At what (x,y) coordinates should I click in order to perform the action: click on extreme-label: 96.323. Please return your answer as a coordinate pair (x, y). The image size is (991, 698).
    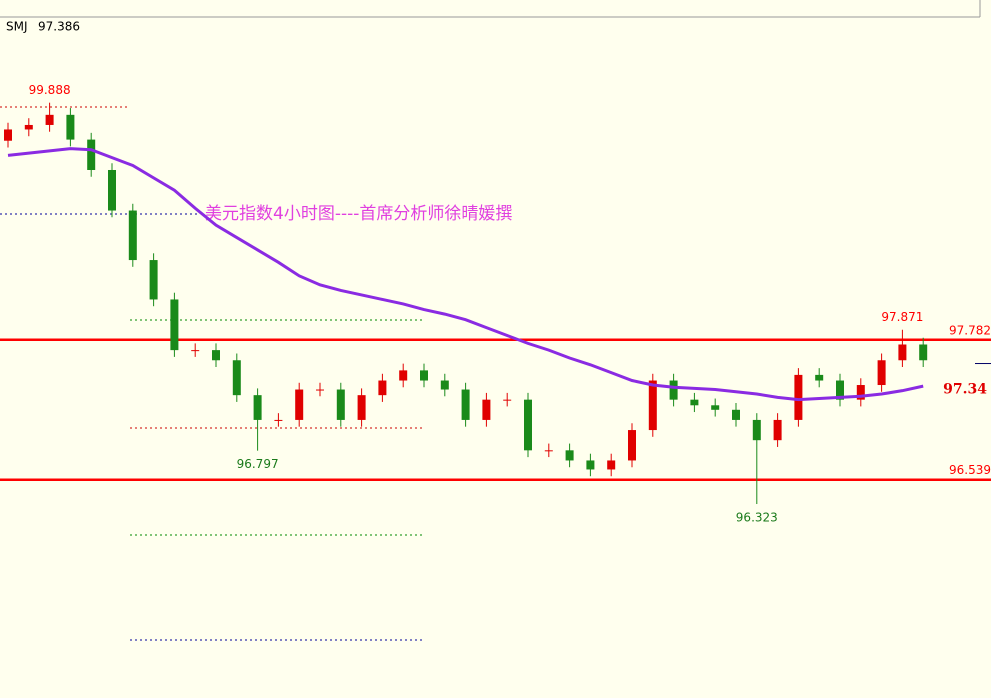
    Looking at the image, I should click on (757, 518).